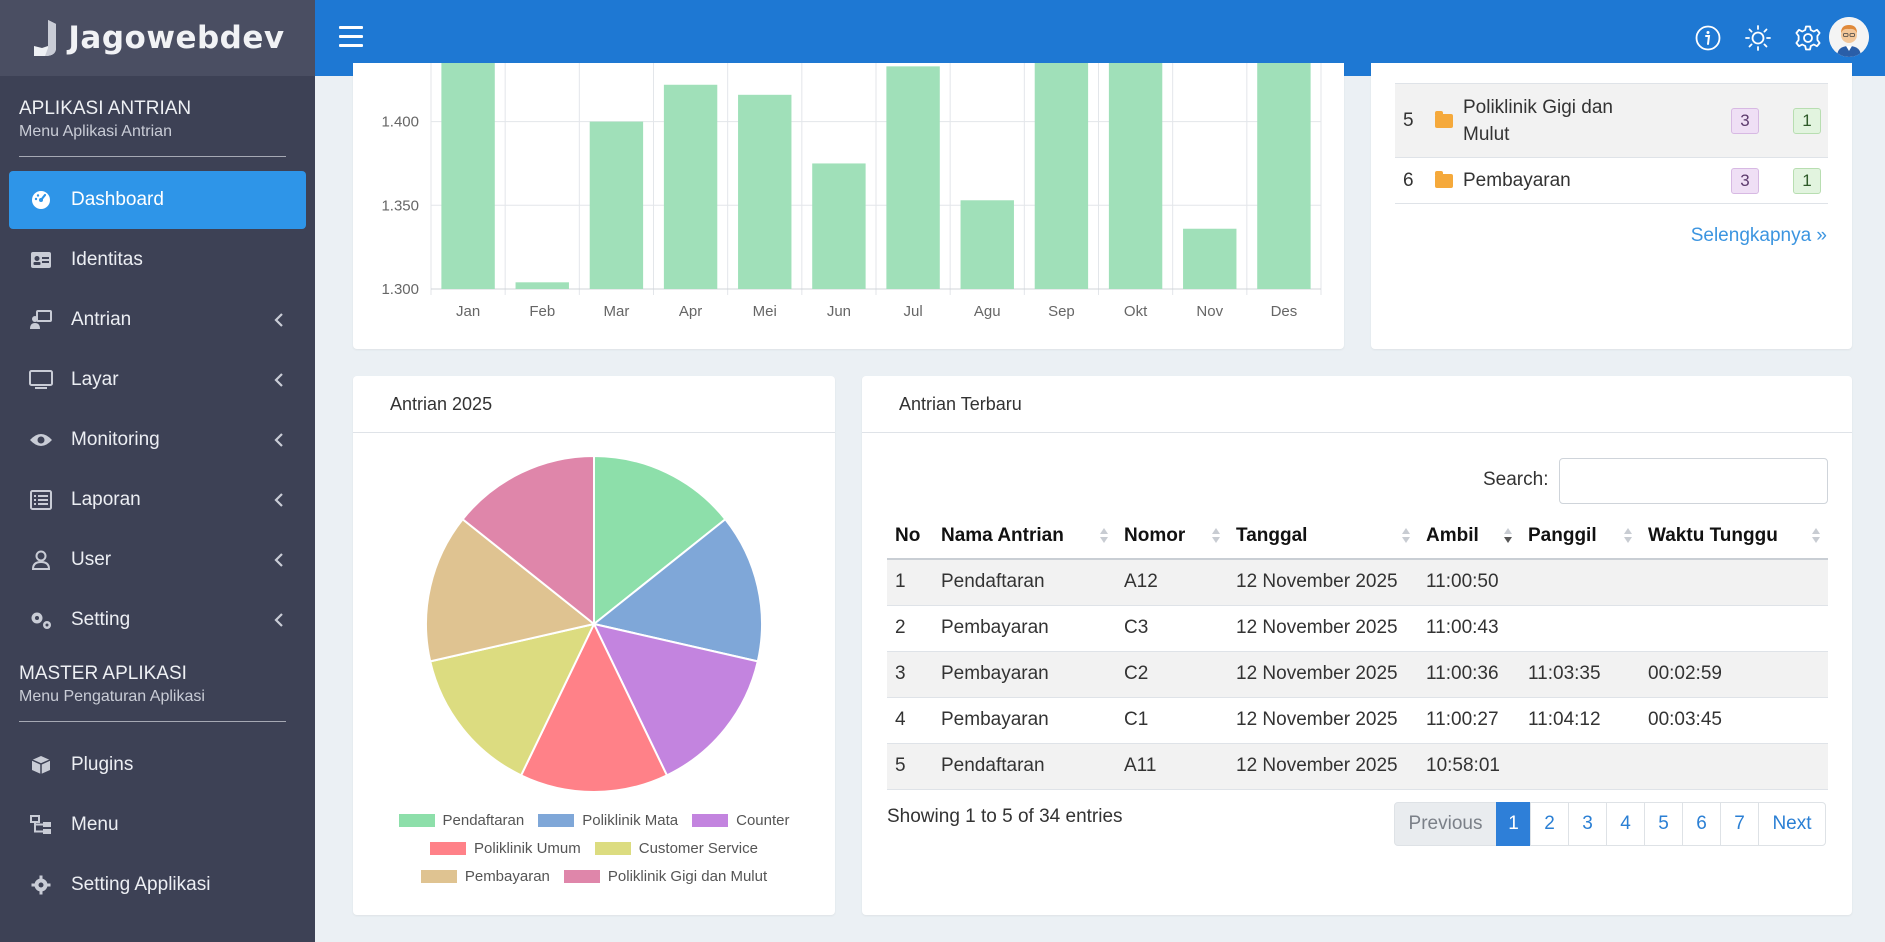 The width and height of the screenshot is (1885, 942). Describe the element at coordinates (1061, 176) in the screenshot. I see `bar-sep` at that location.